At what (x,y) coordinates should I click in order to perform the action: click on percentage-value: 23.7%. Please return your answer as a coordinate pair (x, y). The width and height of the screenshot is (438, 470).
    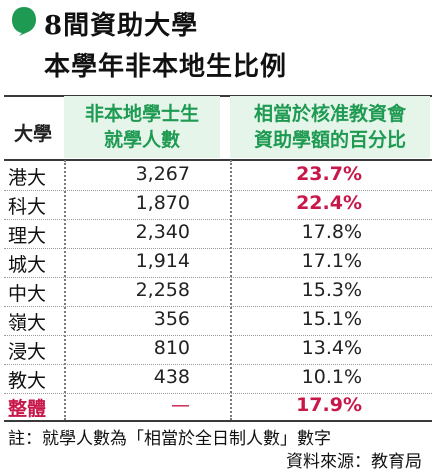
    Looking at the image, I should click on (329, 174).